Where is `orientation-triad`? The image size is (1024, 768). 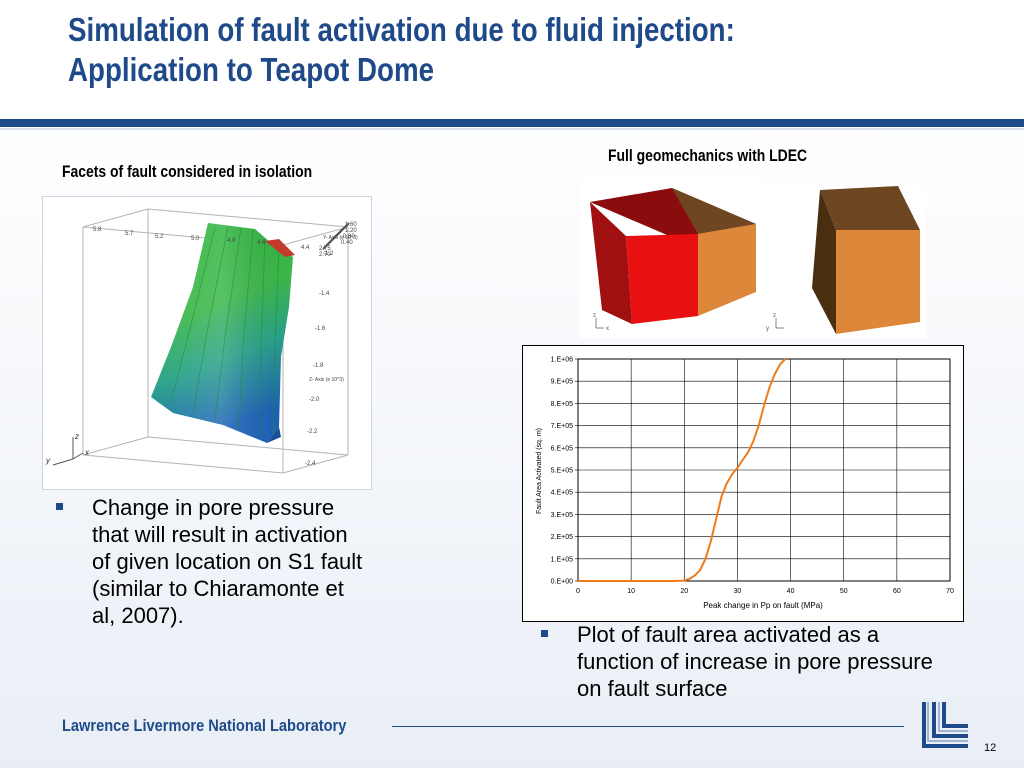 orientation-triad is located at coordinates (68, 451).